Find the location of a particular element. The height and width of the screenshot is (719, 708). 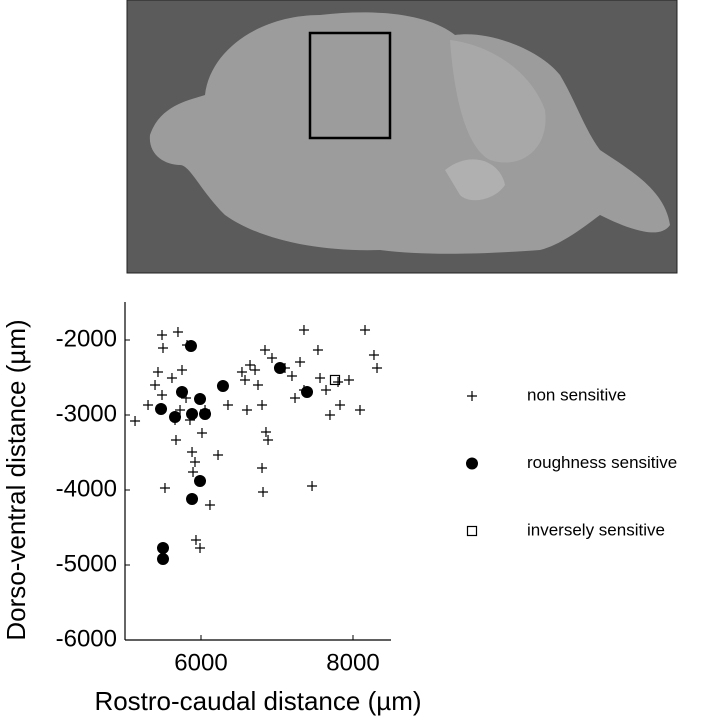

legend-label: inversely sensitive is located at coordinates (596, 529).